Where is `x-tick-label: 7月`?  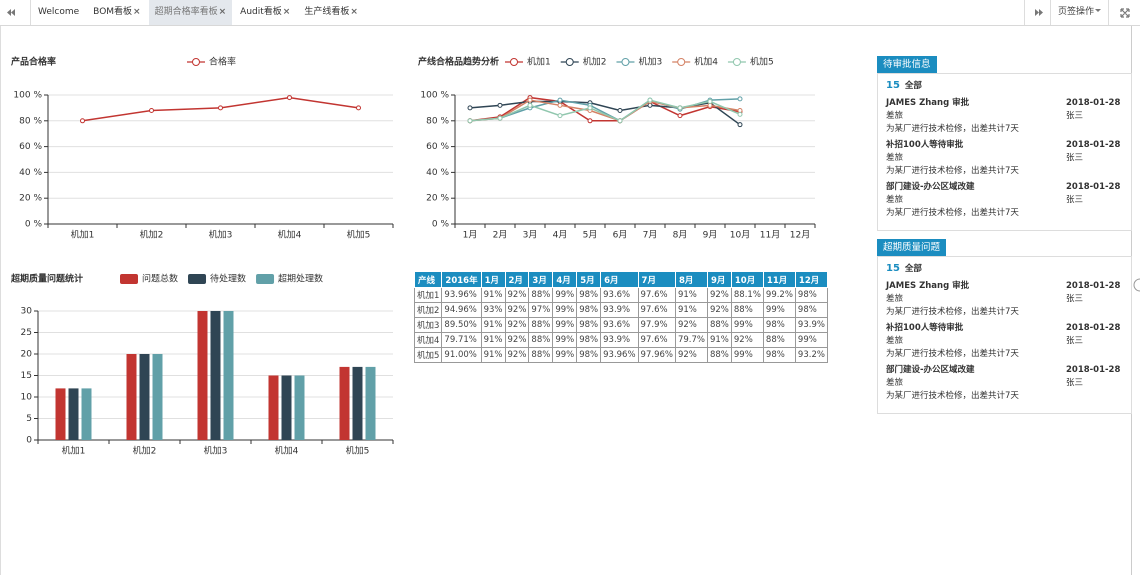
x-tick-label: 7月 is located at coordinates (650, 235).